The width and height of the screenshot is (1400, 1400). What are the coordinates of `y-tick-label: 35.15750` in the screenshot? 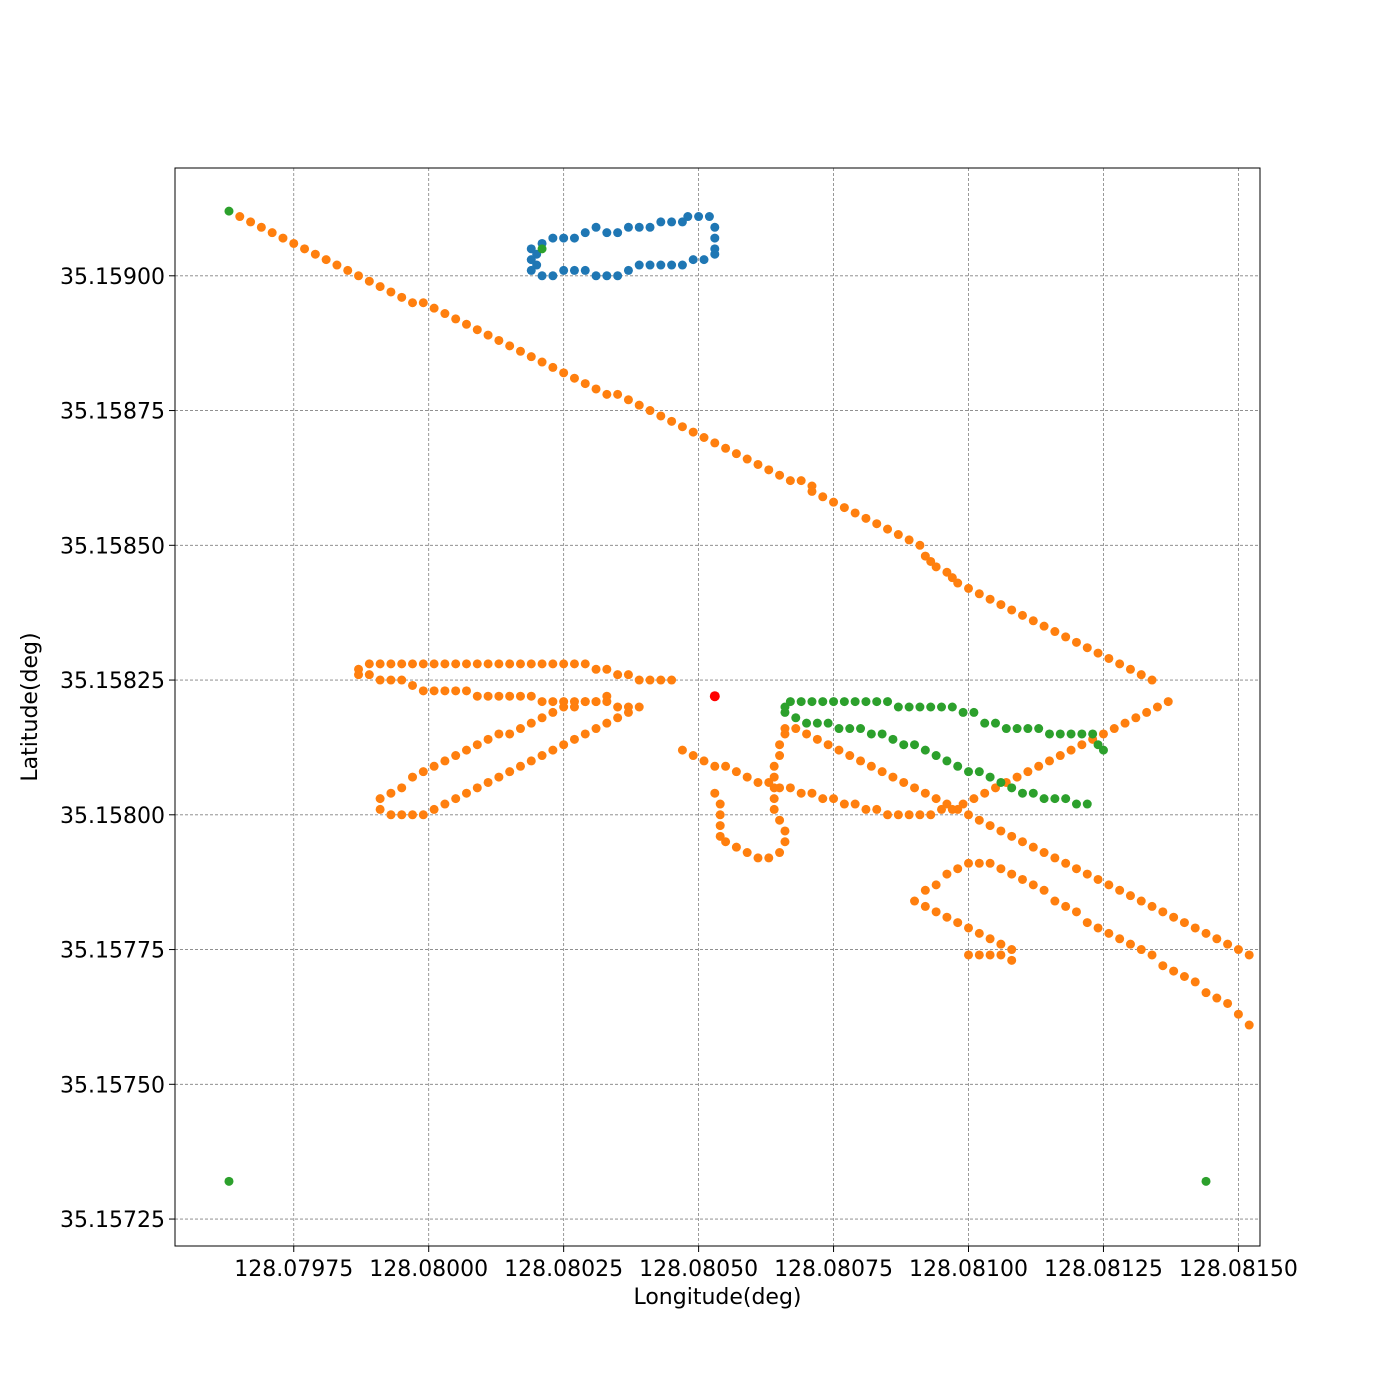 It's located at (112, 1085).